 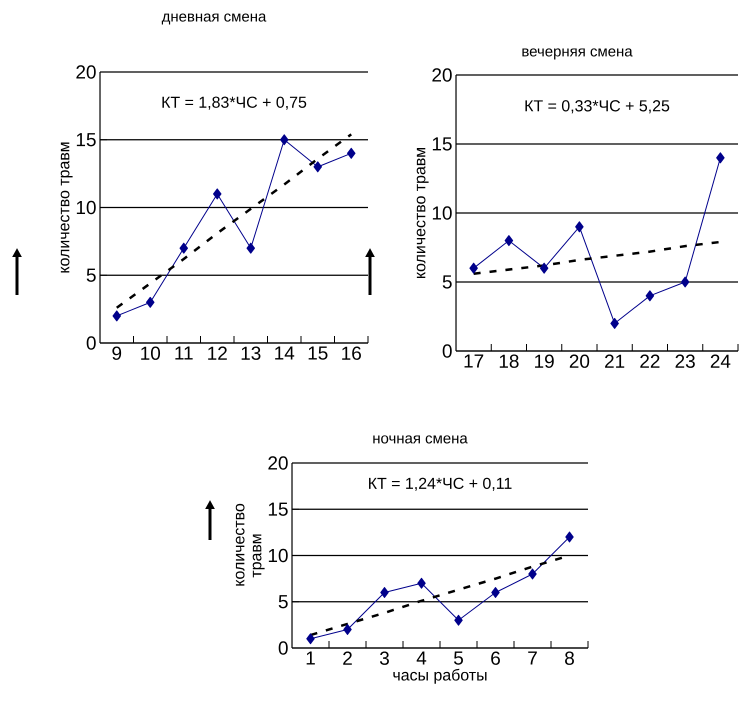 I want to click on x-tick-label: 5, so click(x=458, y=658).